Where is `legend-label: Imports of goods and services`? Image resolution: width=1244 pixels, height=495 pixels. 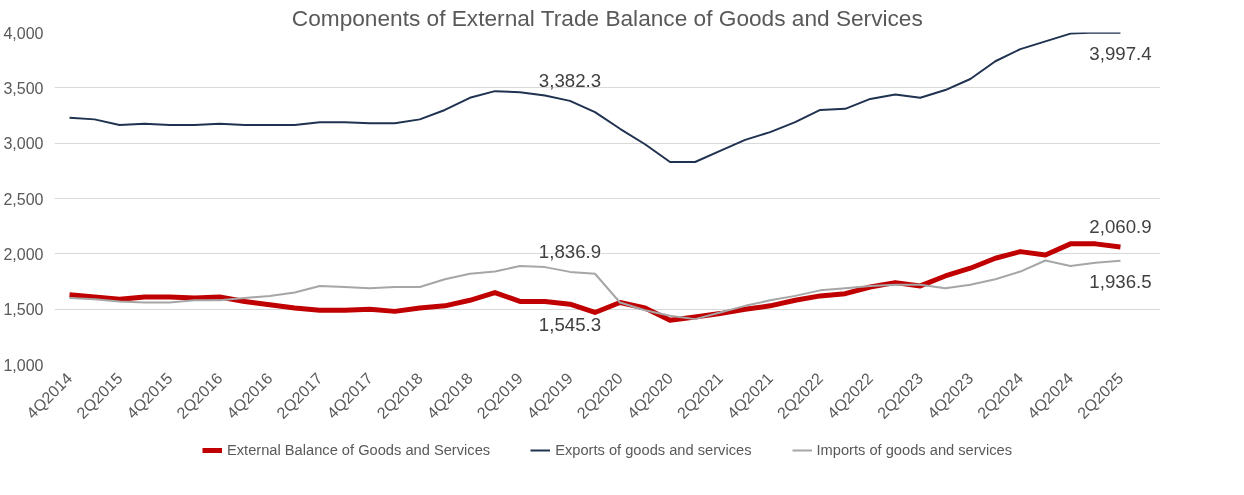 legend-label: Imports of goods and services is located at coordinates (914, 450).